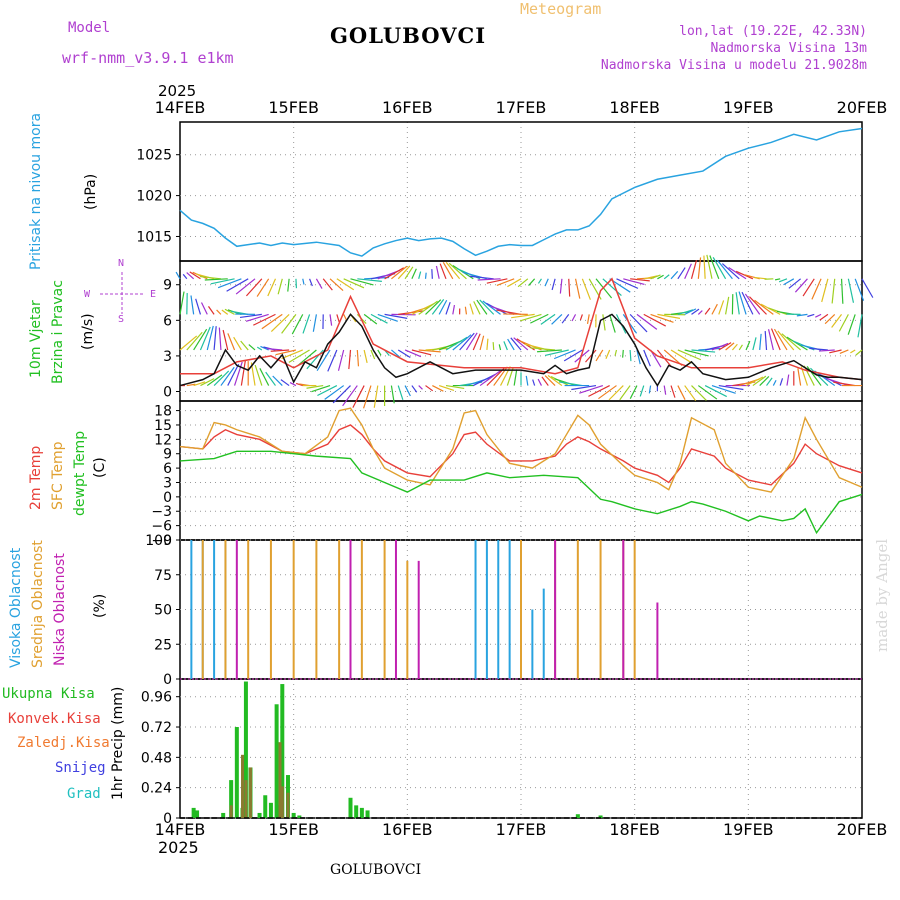  What do you see at coordinates (148, 58) in the screenshot?
I see `model-name: wrf-nmm_v3.9.1 e1km` at bounding box center [148, 58].